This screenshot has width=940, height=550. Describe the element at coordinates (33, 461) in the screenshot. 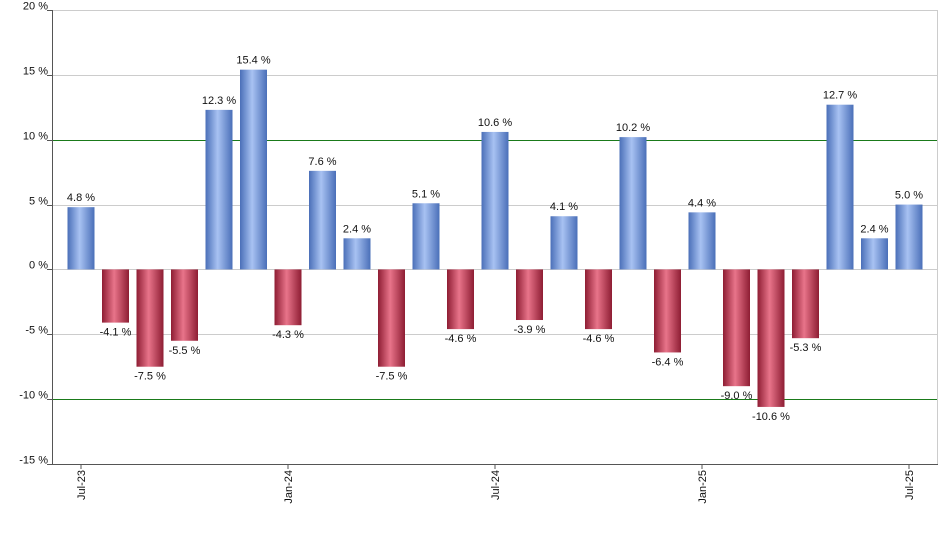

I see `y-tick-label: -15 %` at that location.